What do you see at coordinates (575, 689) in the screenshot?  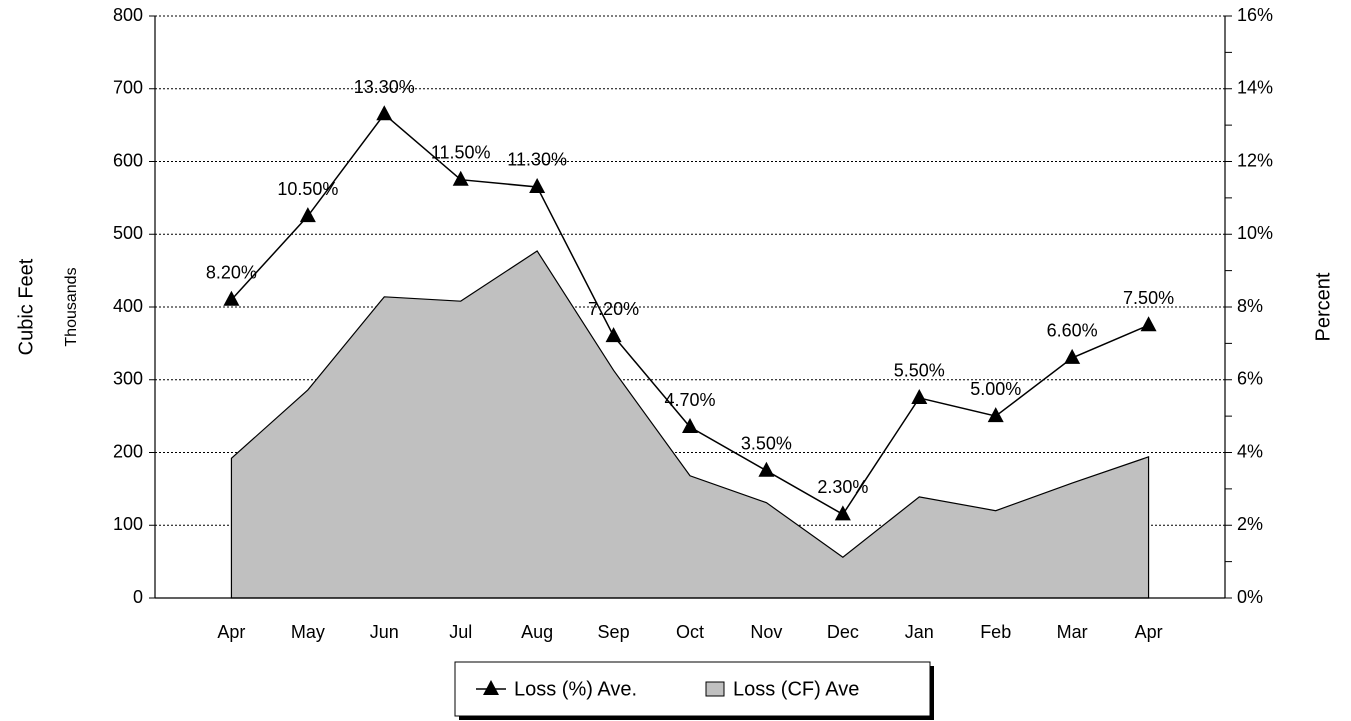 I see `legend-label: Loss (%) Ave.` at bounding box center [575, 689].